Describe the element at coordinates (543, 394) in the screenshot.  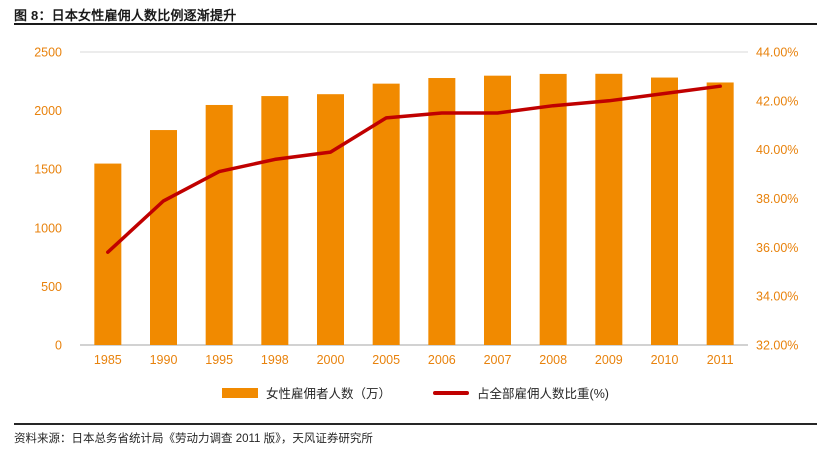
I see `legend-label-line: 占全部雇佣人数比重(%)` at that location.